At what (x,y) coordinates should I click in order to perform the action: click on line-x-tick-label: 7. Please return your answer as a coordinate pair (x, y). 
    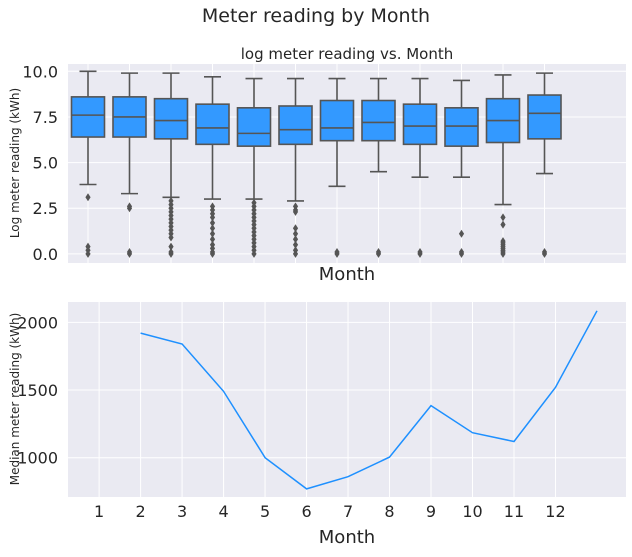
    Looking at the image, I should click on (348, 511).